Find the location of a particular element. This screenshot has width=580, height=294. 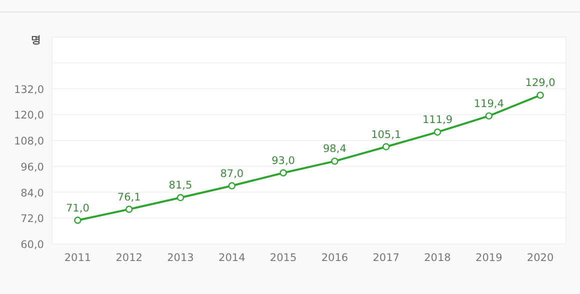

x-tick-label: 2014 is located at coordinates (232, 258).